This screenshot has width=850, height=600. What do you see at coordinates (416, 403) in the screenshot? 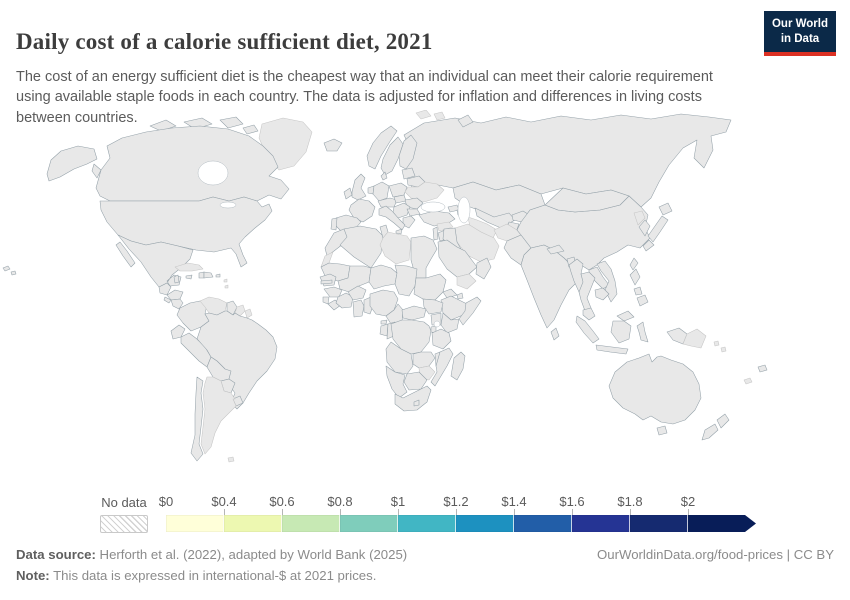
I see `country-lesotho` at bounding box center [416, 403].